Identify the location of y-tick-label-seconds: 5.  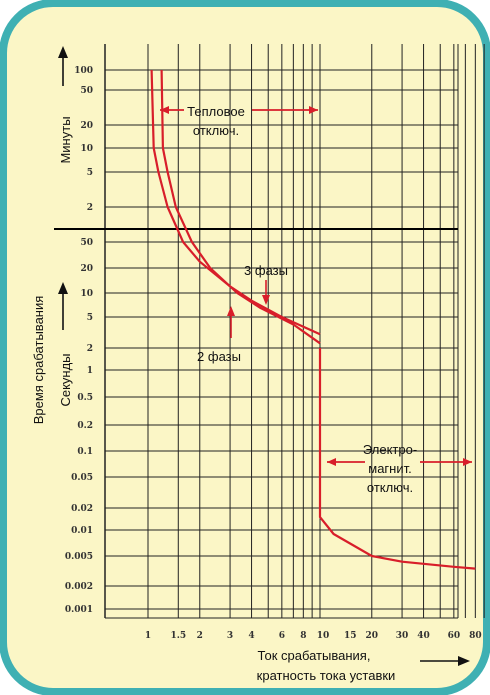
(90, 318).